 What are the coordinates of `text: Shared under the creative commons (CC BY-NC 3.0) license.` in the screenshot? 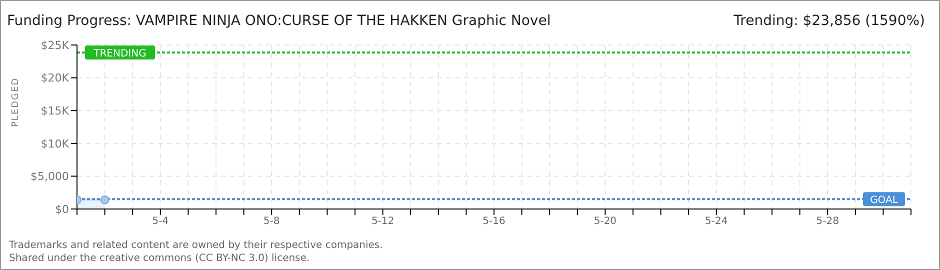 It's located at (160, 258).